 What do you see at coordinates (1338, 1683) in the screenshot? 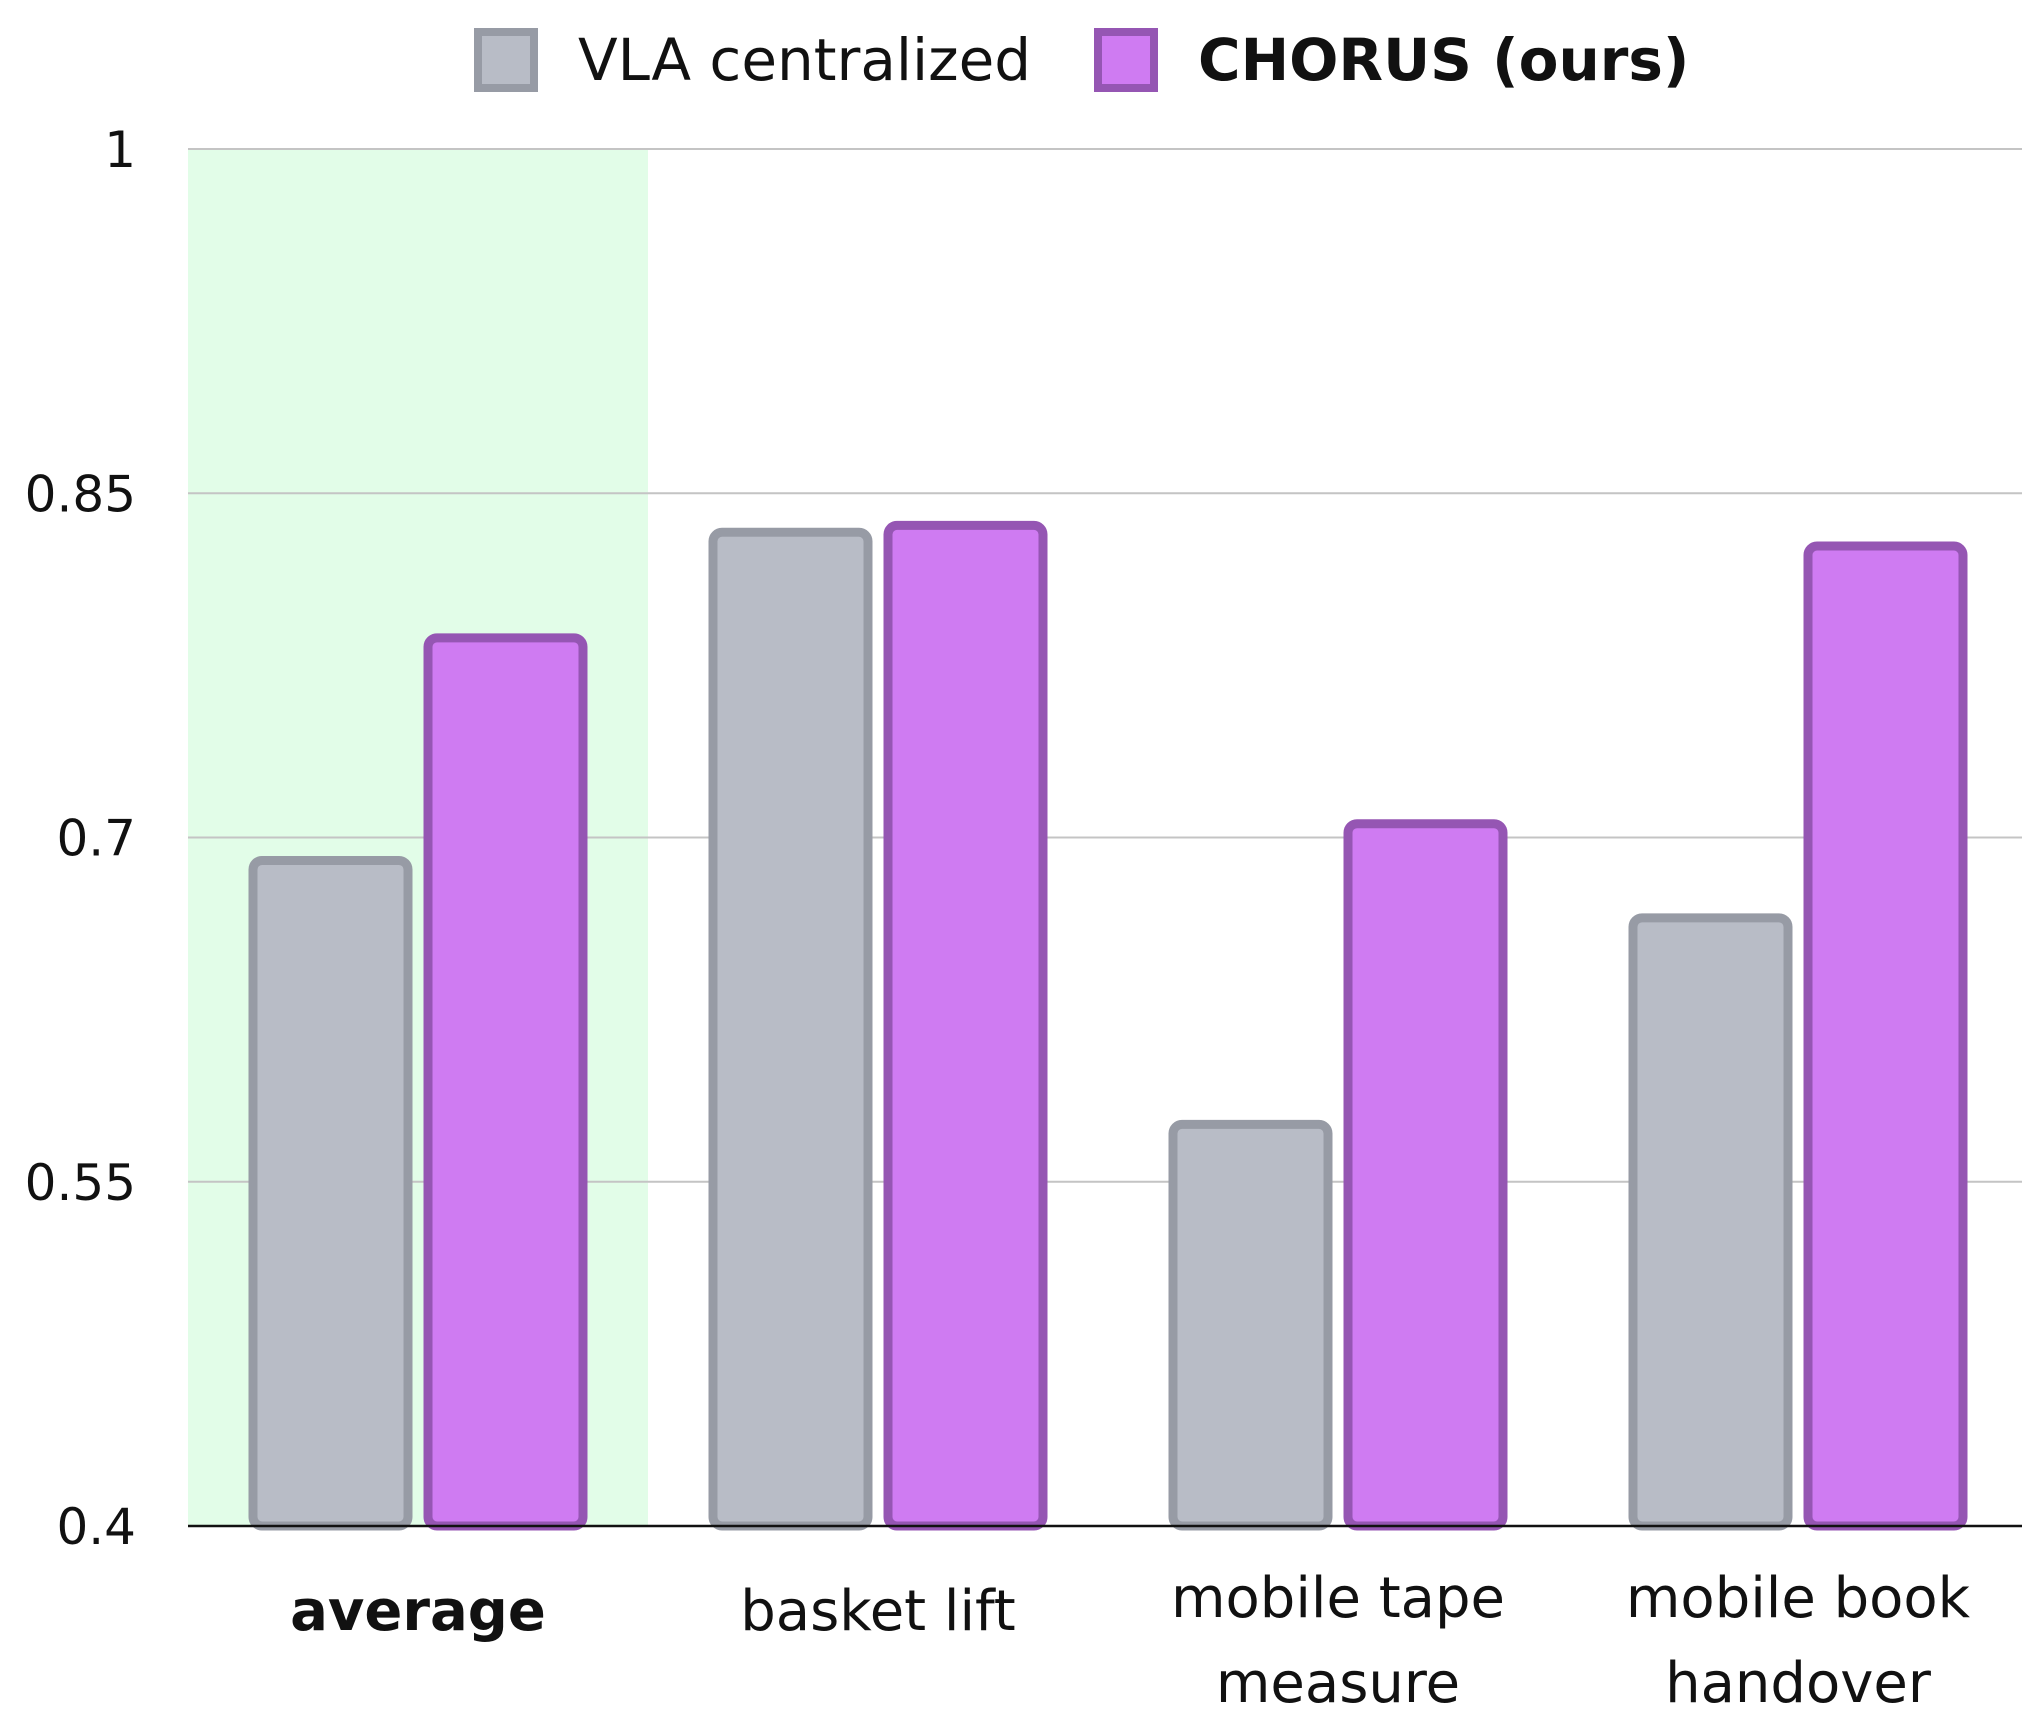
I see `x-category-label: measure` at bounding box center [1338, 1683].